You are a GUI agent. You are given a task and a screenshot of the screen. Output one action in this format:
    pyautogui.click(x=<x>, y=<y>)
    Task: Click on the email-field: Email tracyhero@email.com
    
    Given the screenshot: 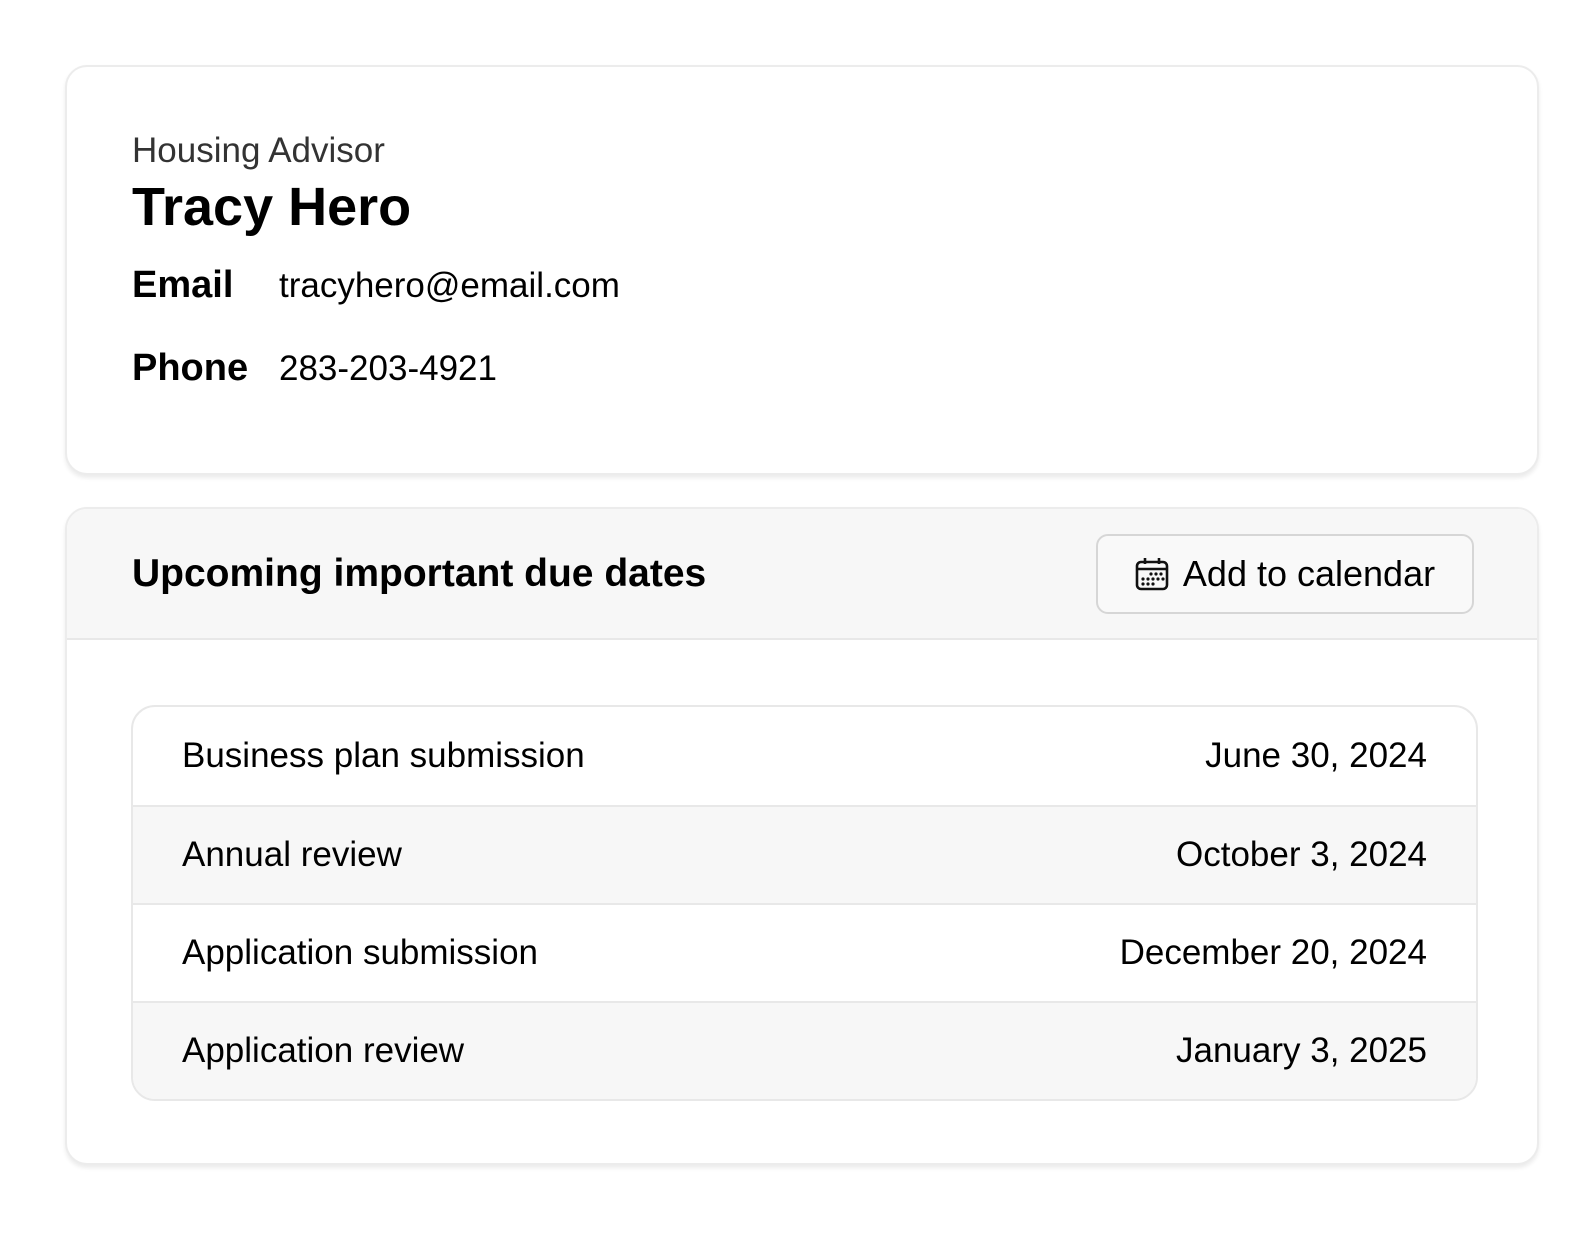 What is the action you would take?
    pyautogui.click(x=834, y=285)
    